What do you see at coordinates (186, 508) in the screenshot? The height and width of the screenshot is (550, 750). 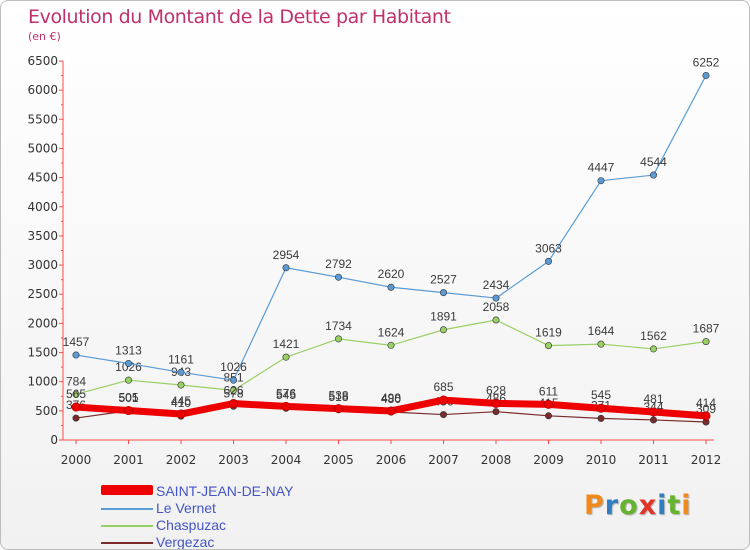 I see `legend-label-le-vernet: Le Vernet` at bounding box center [186, 508].